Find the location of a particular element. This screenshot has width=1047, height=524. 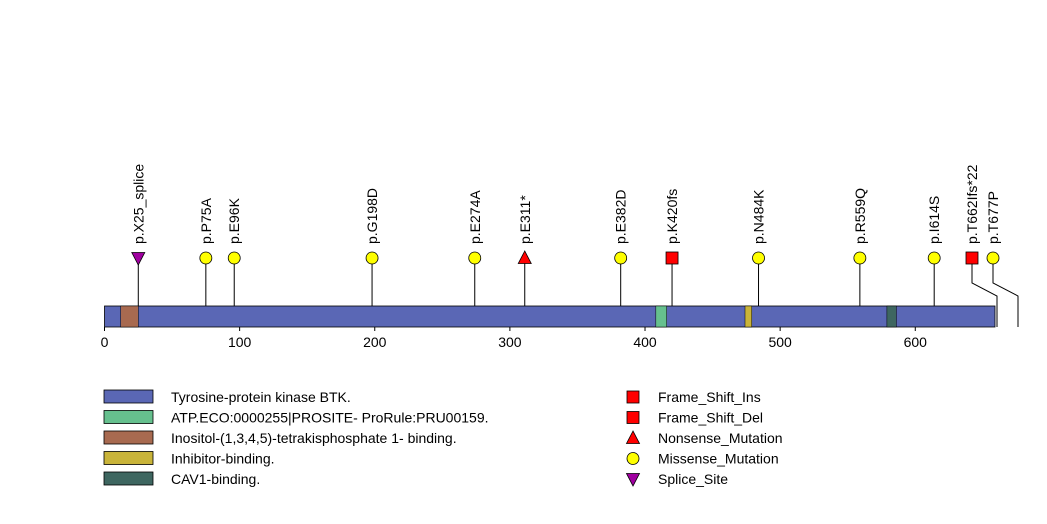

marker-p-k420fs is located at coordinates (672, 258).